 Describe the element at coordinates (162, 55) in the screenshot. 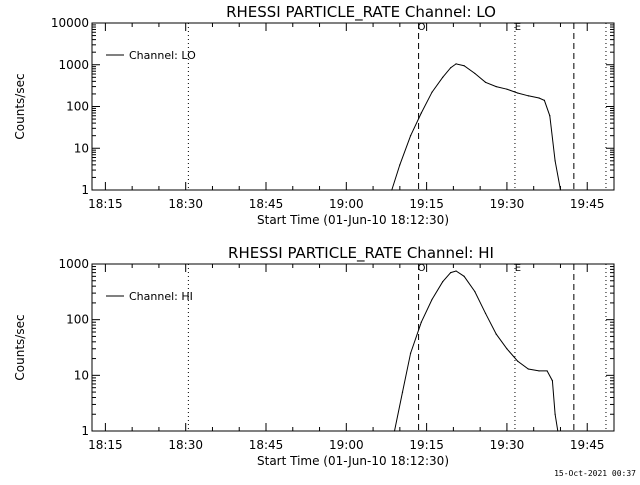

I see `legend-entry: Channel: LO` at that location.